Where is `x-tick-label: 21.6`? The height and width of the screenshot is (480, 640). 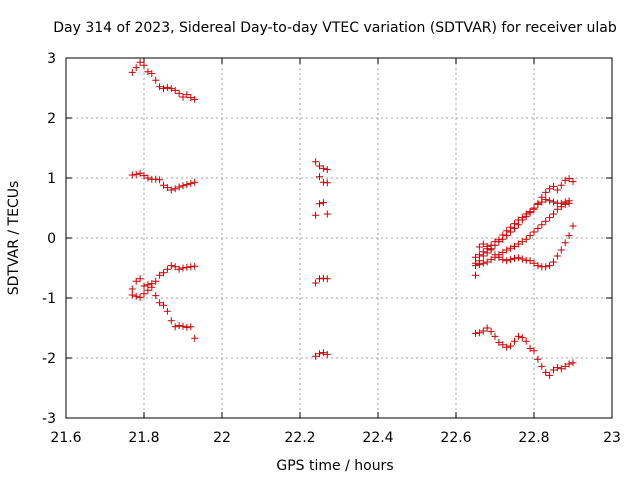 x-tick-label: 21.6 is located at coordinates (65, 438).